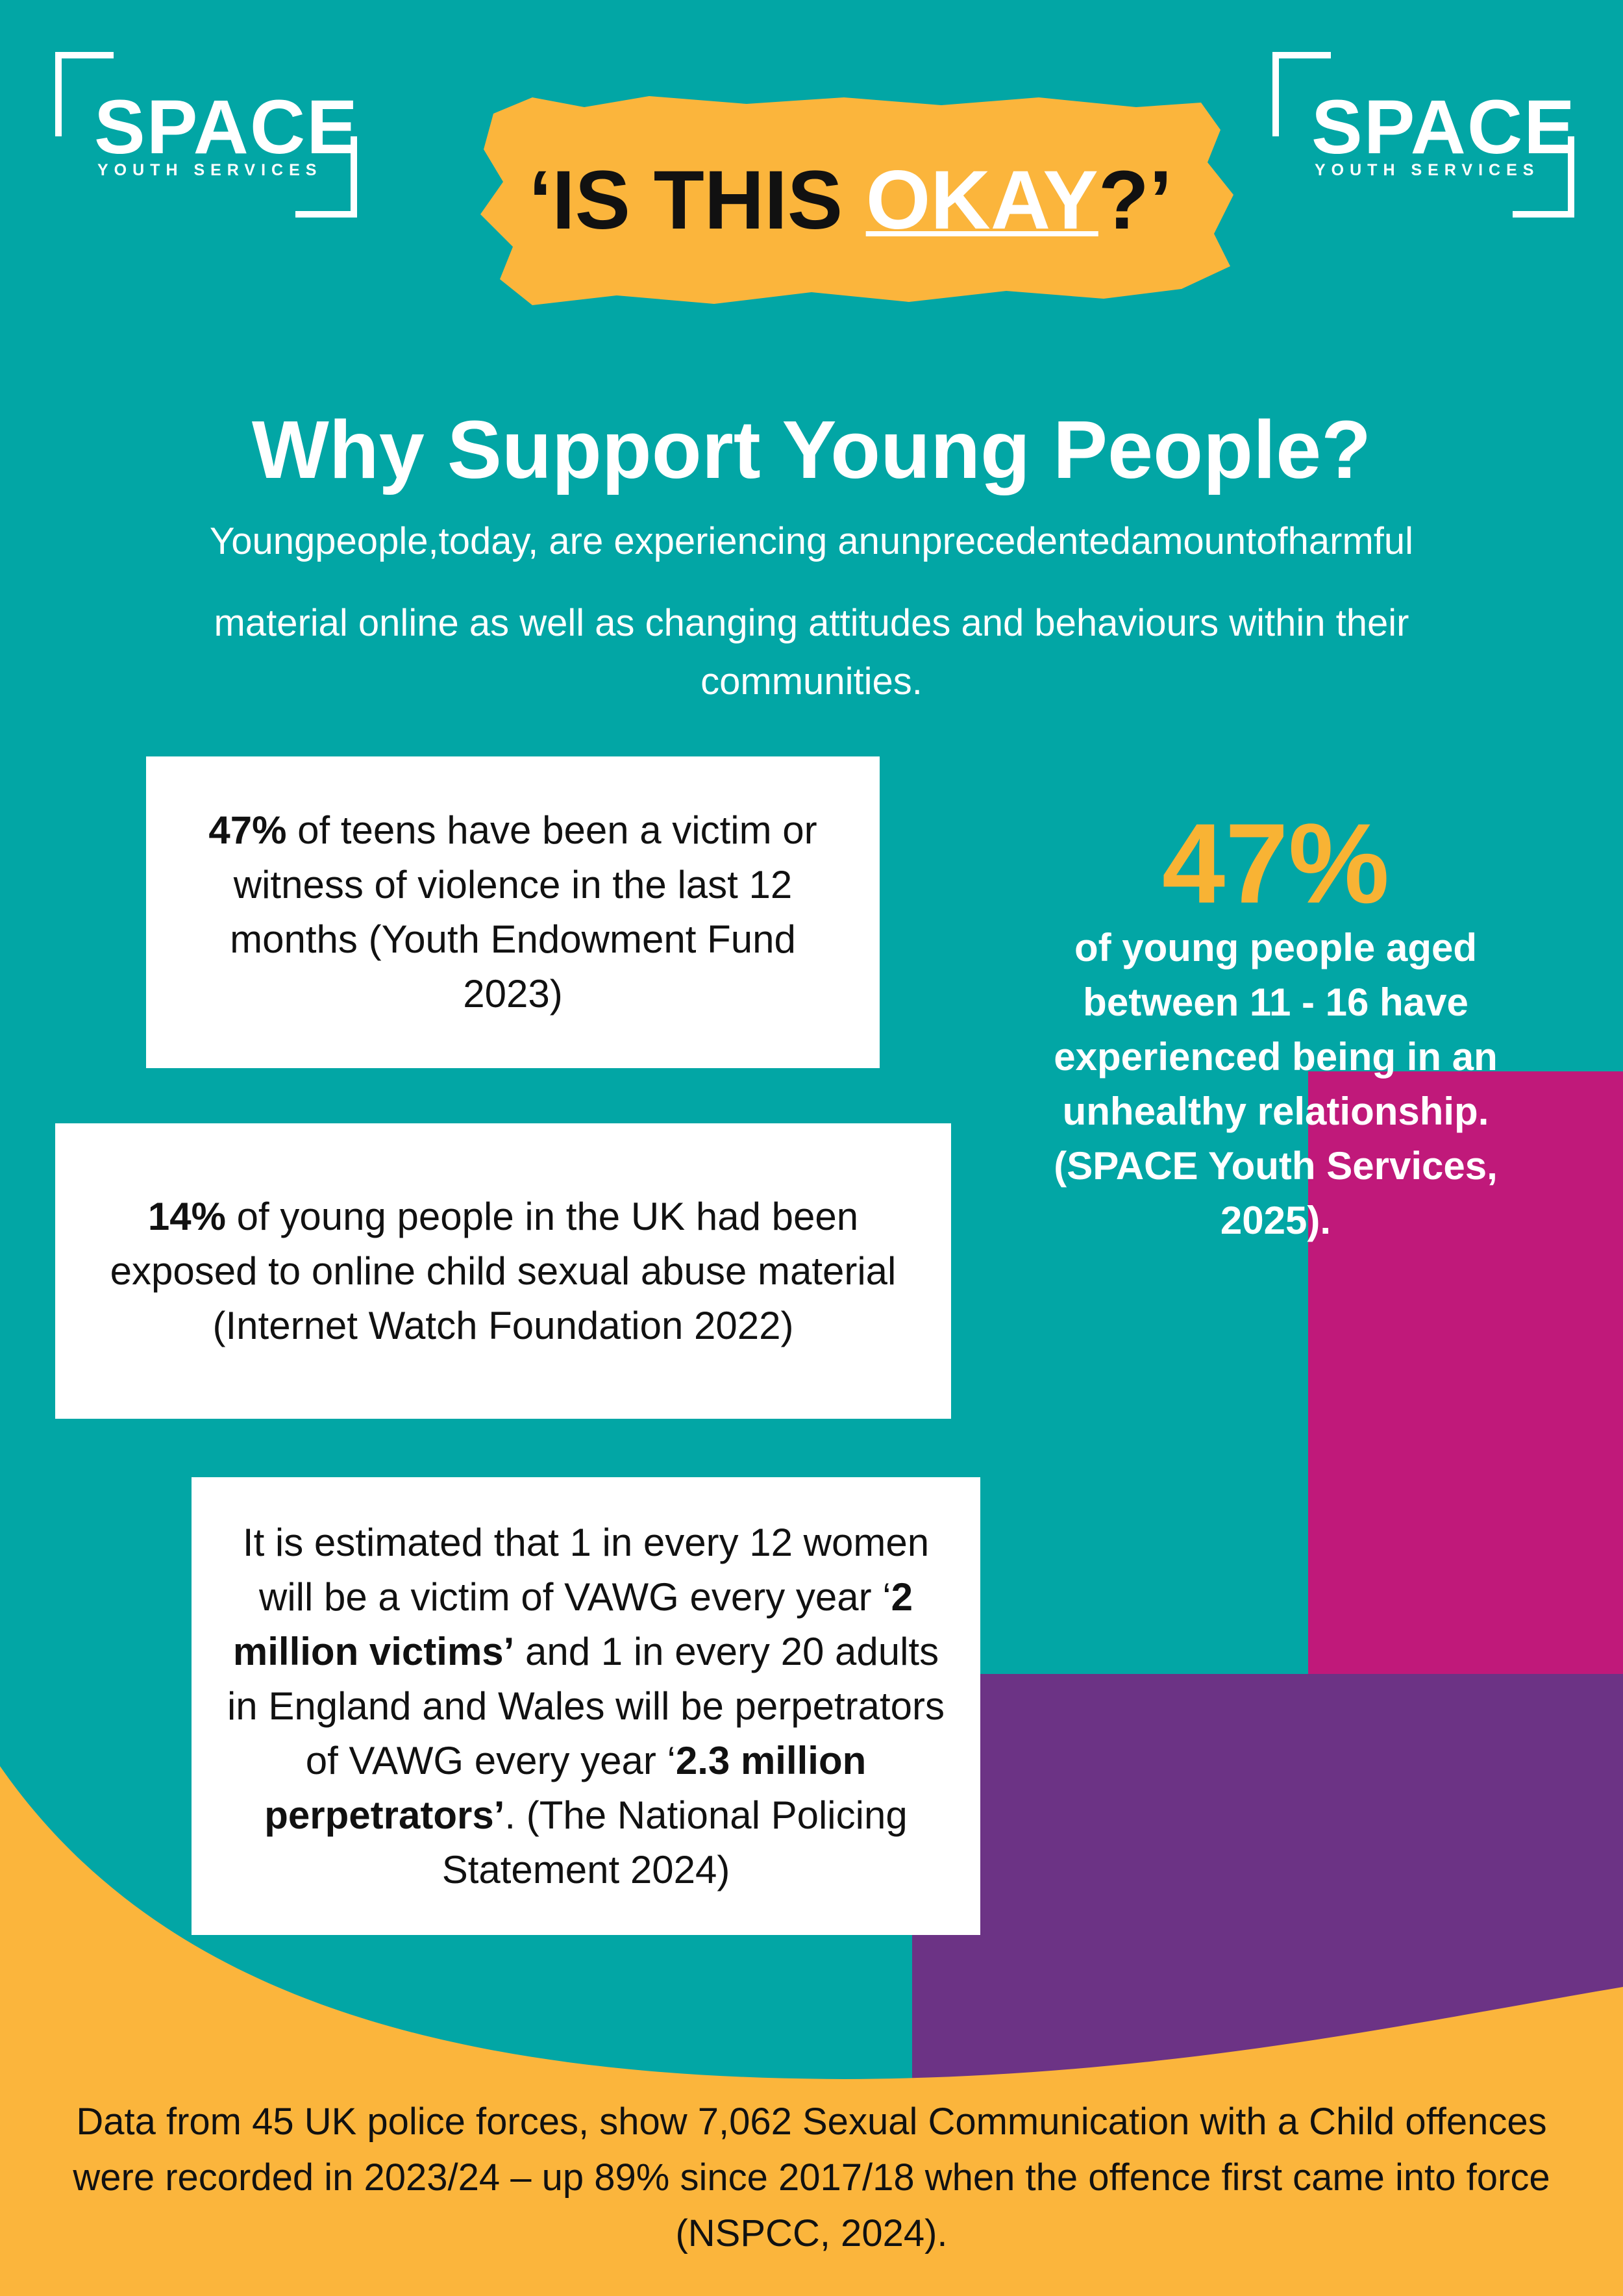 Image resolution: width=1623 pixels, height=2296 pixels. I want to click on logo-brackets, so click(815, 135).